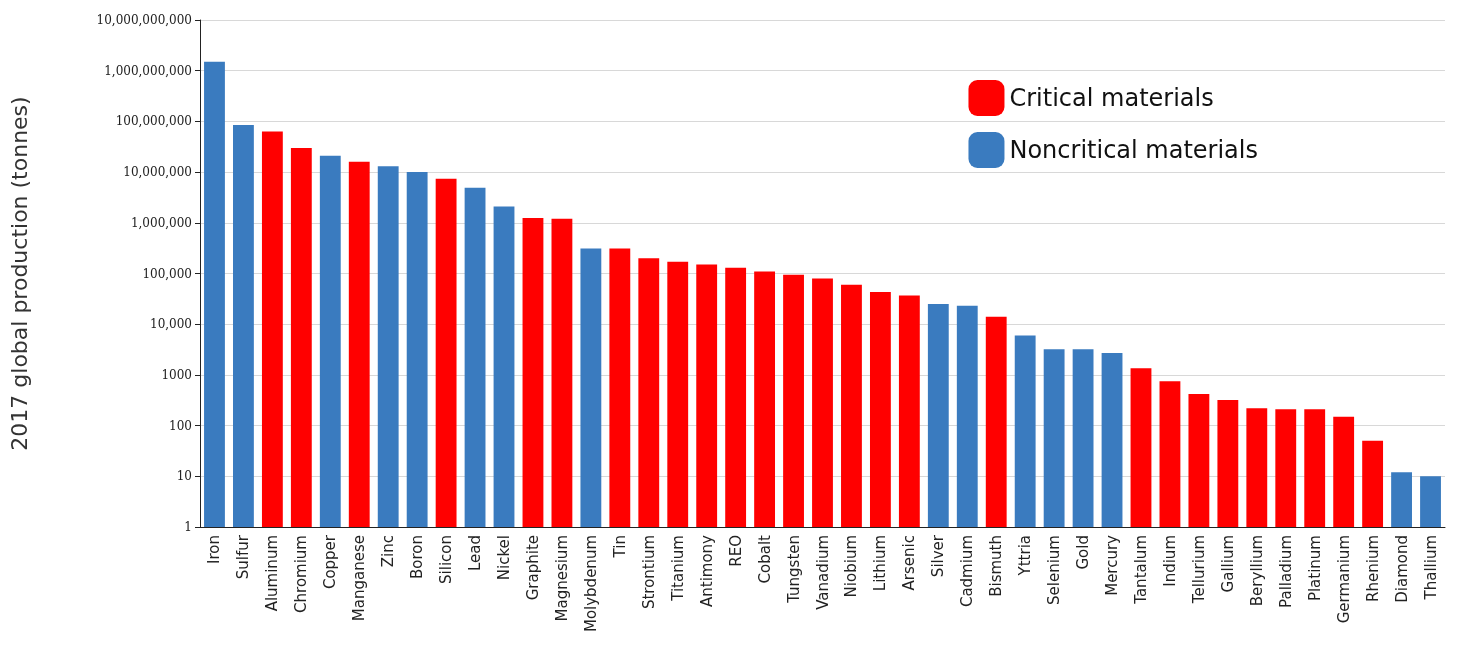 The height and width of the screenshot is (665, 1463). What do you see at coordinates (706, 570) in the screenshot?
I see `x-tick-label: Antimony` at bounding box center [706, 570].